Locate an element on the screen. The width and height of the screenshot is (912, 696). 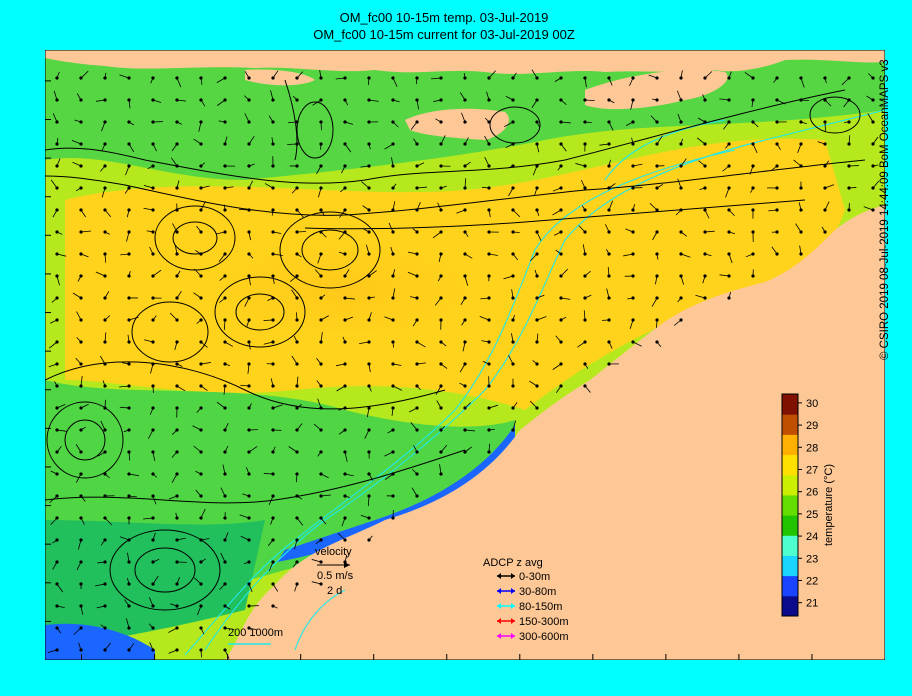
southwest-cold-patch is located at coordinates (100, 641).